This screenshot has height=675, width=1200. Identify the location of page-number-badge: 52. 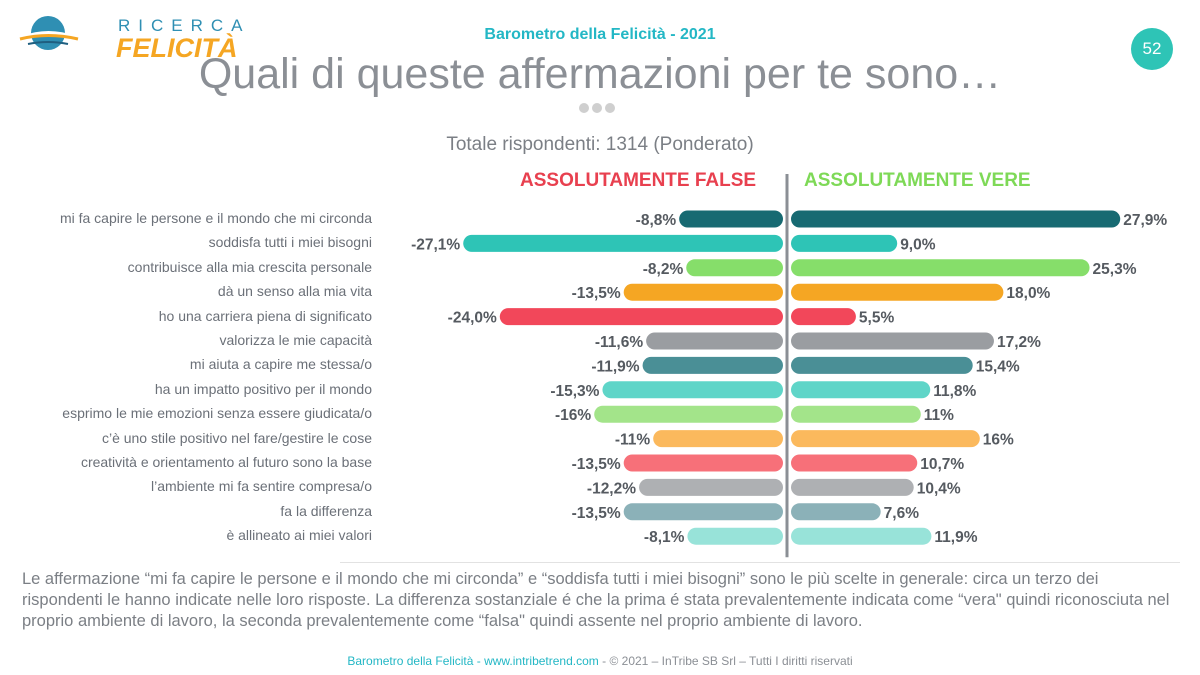
(1152, 49).